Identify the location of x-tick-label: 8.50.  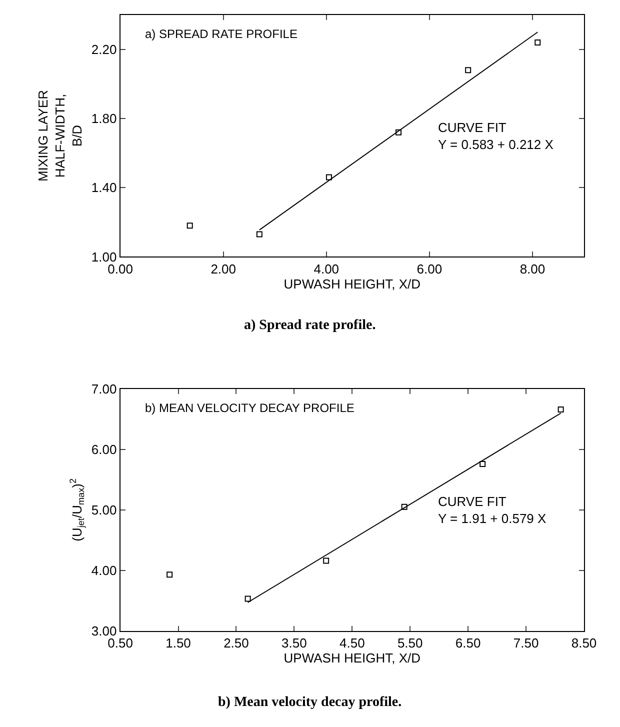
(584, 642).